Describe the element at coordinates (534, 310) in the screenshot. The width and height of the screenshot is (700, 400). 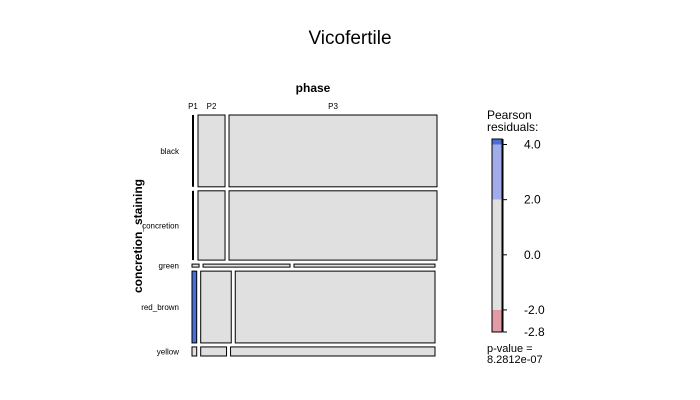
I see `legend-tick-label: -2.0` at that location.